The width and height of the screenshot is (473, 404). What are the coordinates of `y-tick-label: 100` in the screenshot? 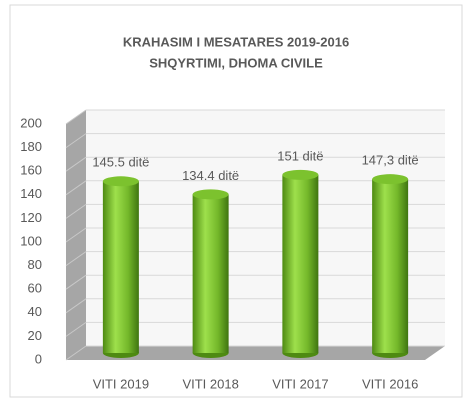 It's located at (31, 240).